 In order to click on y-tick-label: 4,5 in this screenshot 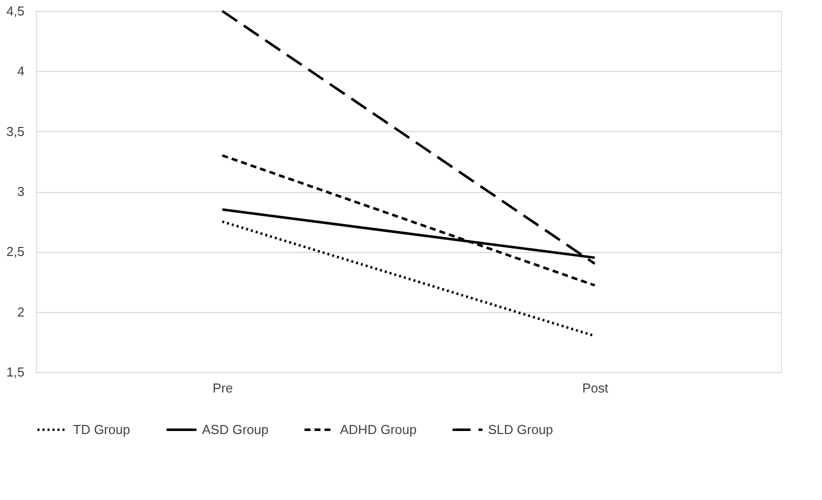, I will do `click(15, 11)`.